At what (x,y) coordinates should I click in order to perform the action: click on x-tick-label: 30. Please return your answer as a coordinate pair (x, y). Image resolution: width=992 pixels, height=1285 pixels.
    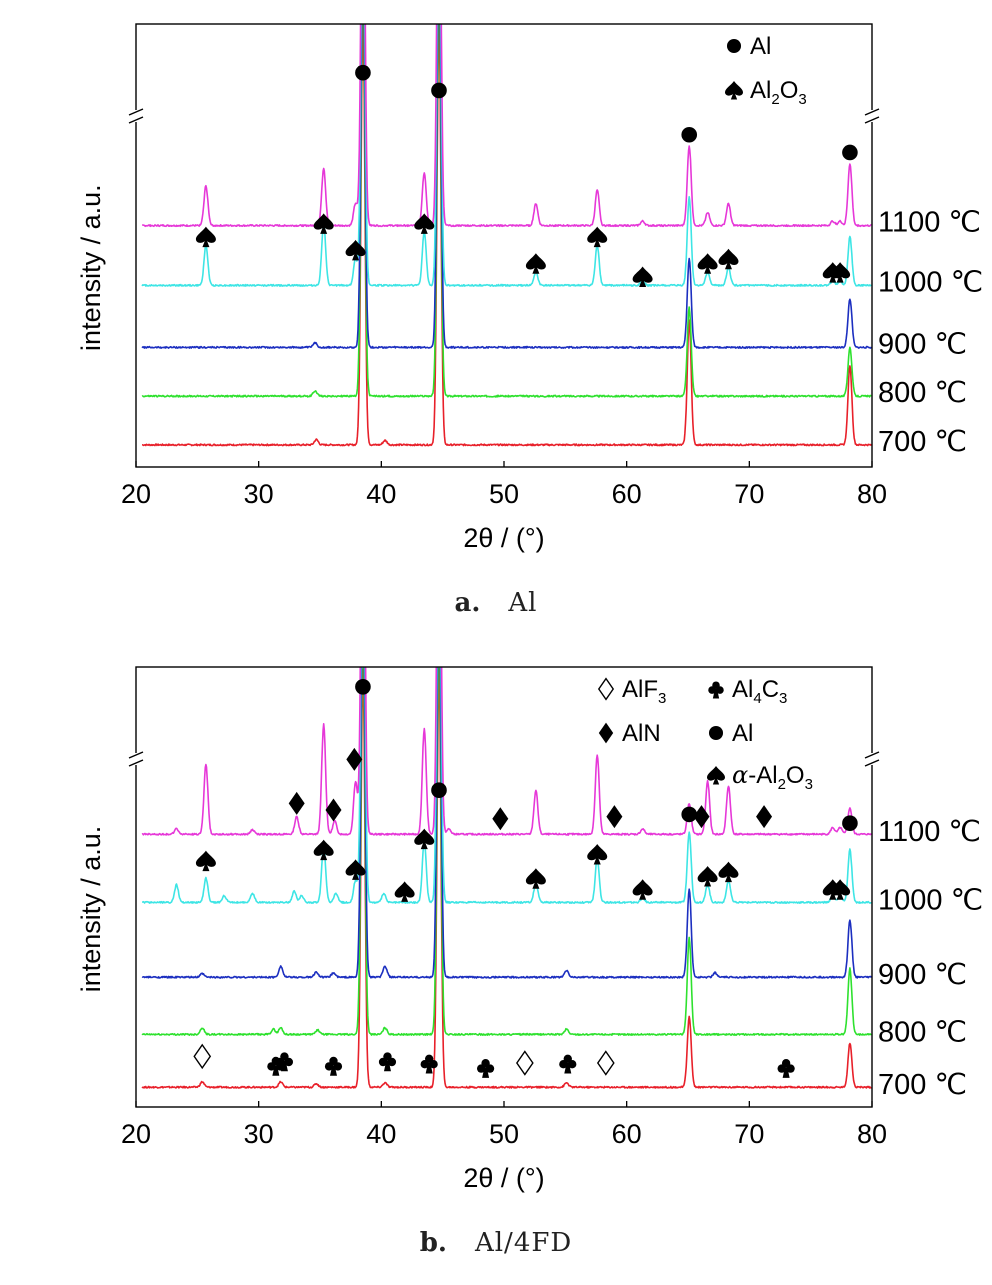
    Looking at the image, I should click on (259, 1134).